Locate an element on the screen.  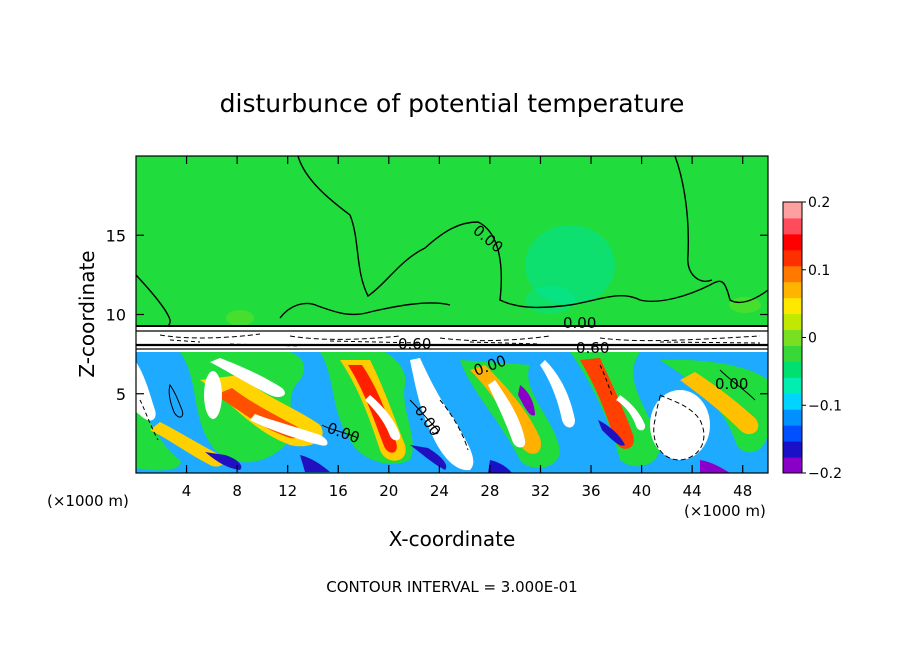
x-tick-label: 44 is located at coordinates (692, 491).